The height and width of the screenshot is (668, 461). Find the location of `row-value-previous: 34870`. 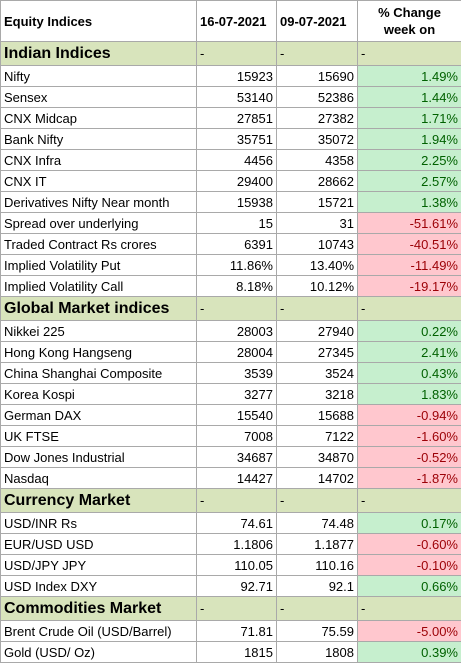

row-value-previous: 34870 is located at coordinates (317, 457).